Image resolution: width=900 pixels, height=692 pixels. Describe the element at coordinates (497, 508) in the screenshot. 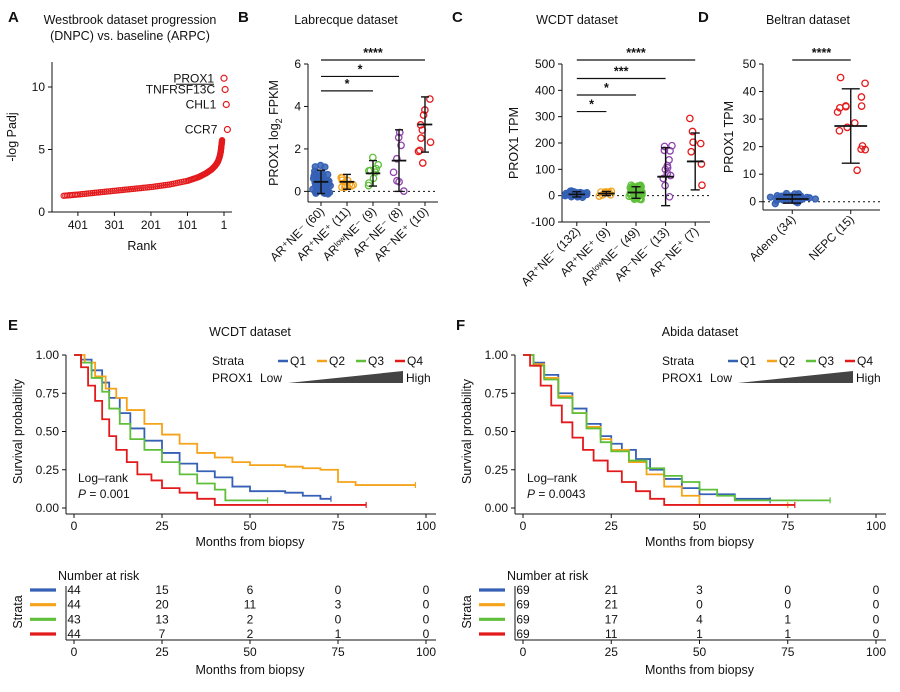

I see `panel-f-y-tick-label: 0.00` at that location.